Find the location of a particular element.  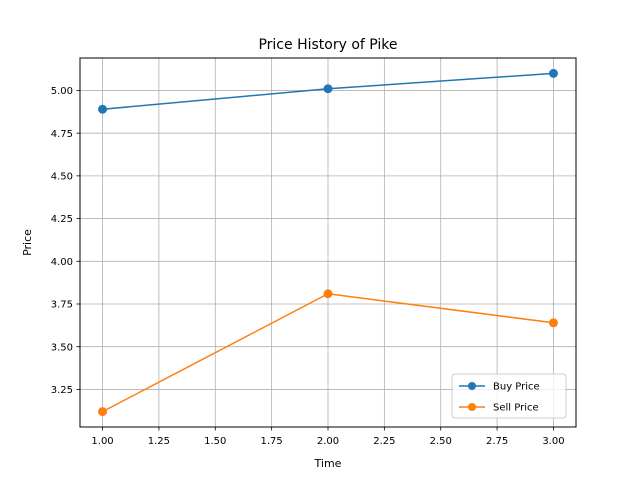

x-tick-label: 1.00 is located at coordinates (102, 441).